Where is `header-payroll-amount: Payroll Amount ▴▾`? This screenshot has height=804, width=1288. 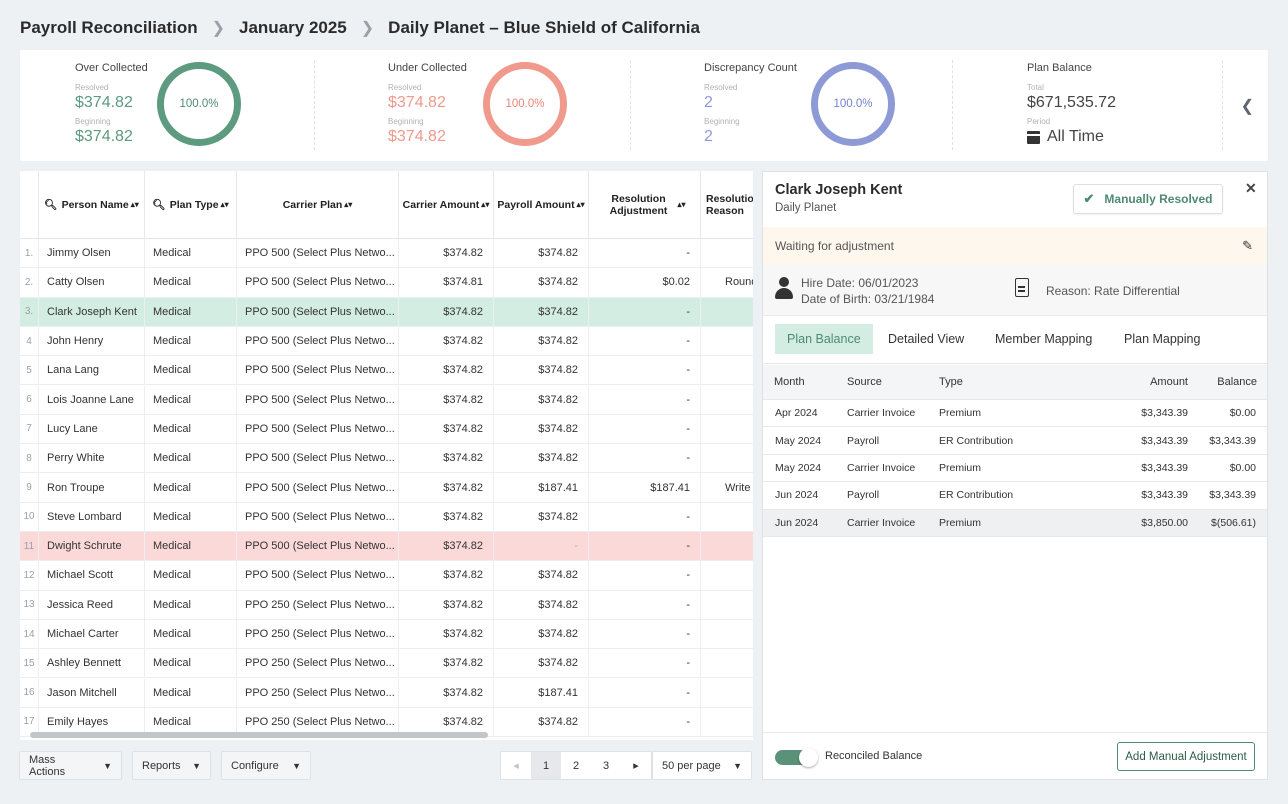 header-payroll-amount: Payroll Amount ▴▾ is located at coordinates (541, 205).